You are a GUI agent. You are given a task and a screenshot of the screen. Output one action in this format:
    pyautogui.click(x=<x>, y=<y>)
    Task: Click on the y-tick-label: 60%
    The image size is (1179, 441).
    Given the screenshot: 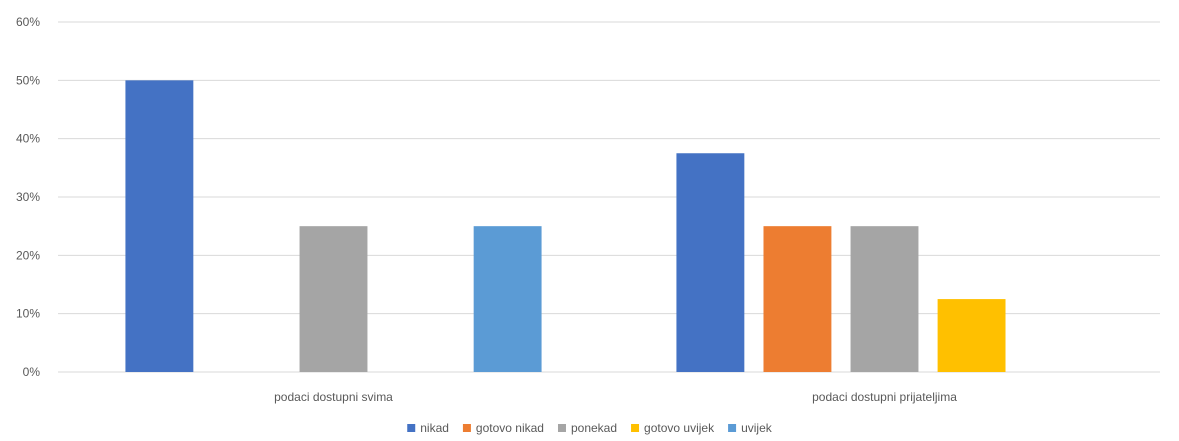 What is the action you would take?
    pyautogui.click(x=28, y=22)
    